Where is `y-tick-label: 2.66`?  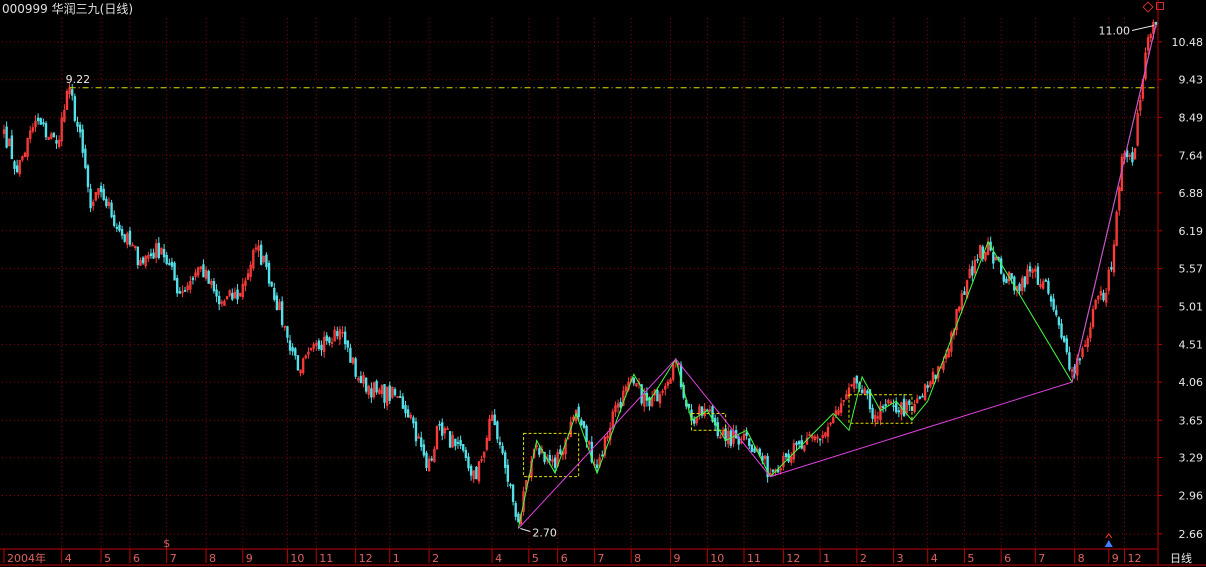 y-tick-label: 2.66 is located at coordinates (1191, 534).